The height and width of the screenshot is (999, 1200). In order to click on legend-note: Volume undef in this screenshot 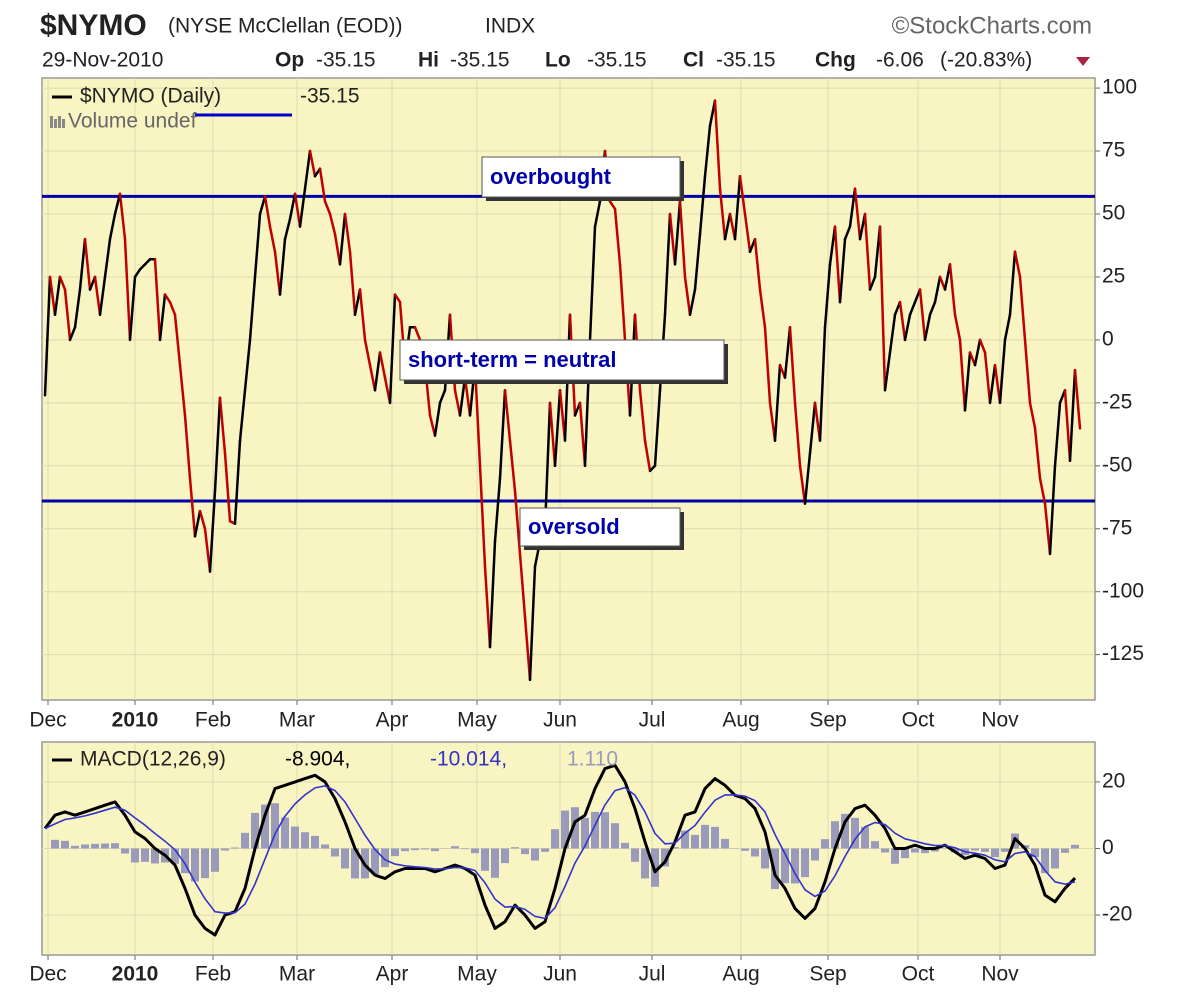, I will do `click(132, 121)`.